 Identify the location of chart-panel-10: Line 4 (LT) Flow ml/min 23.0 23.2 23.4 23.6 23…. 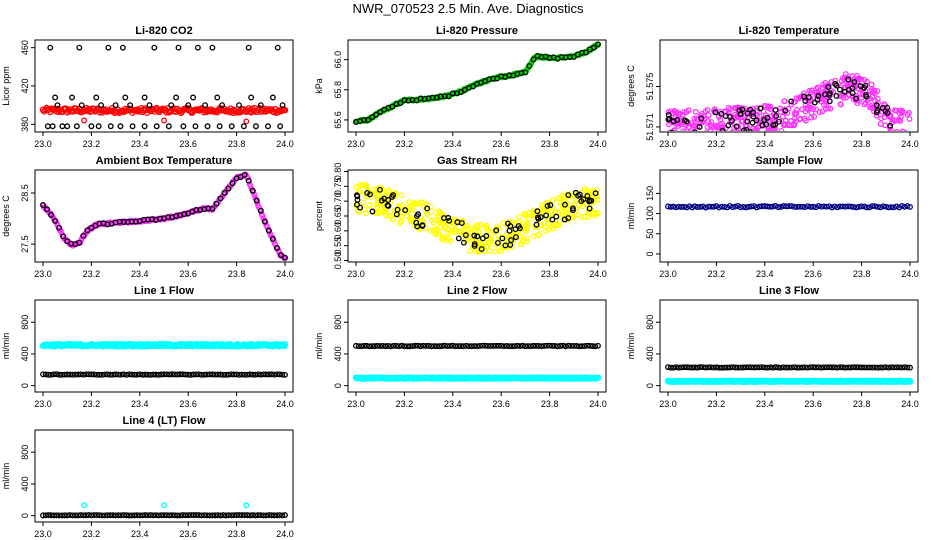
(147, 477).